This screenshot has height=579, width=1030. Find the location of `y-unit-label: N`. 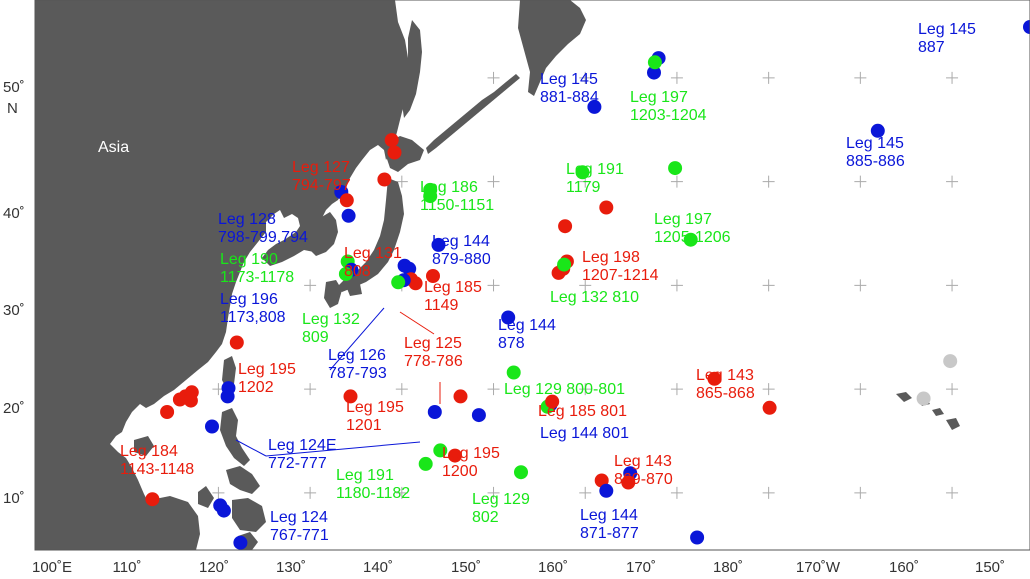

y-unit-label: N is located at coordinates (12, 108).